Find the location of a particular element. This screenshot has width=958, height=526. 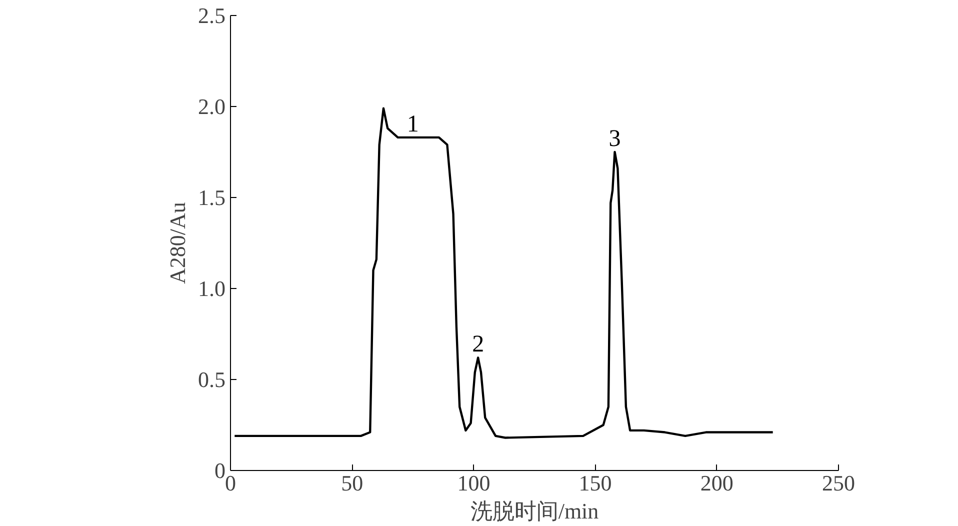

y-tick-label: 0.5 is located at coordinates (212, 379).